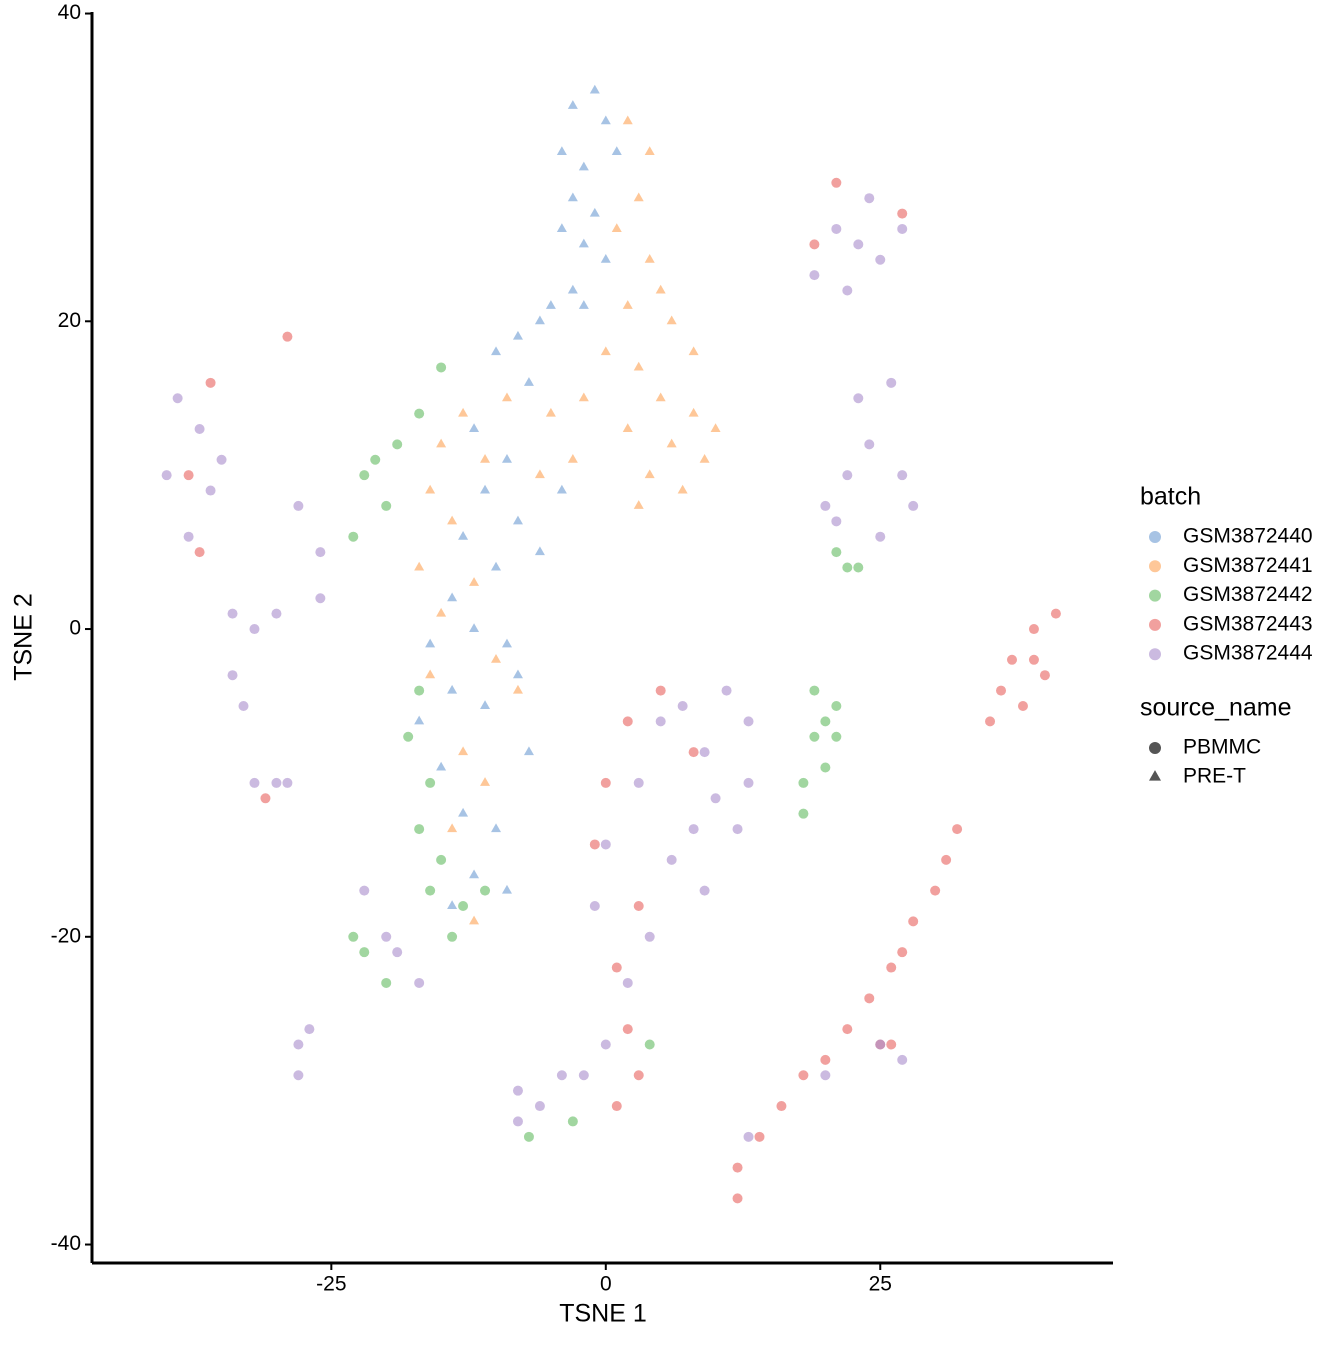  Describe the element at coordinates (1248, 594) in the screenshot. I see `legend-label: GSM3872442` at that location.